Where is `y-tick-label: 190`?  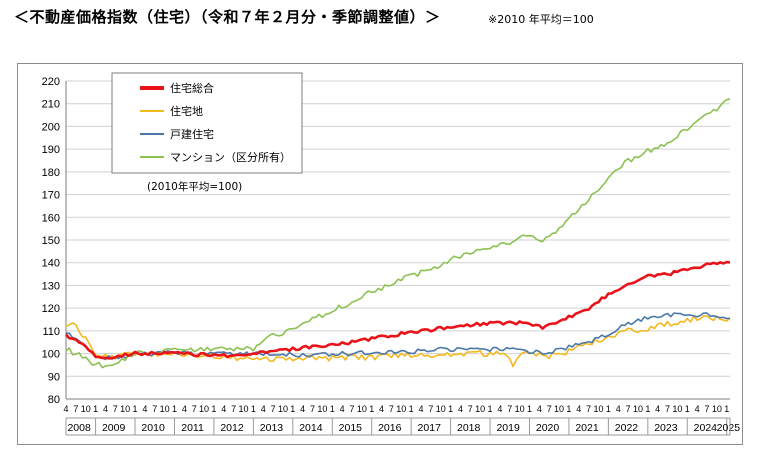
y-tick-label: 190 is located at coordinates (51, 150).